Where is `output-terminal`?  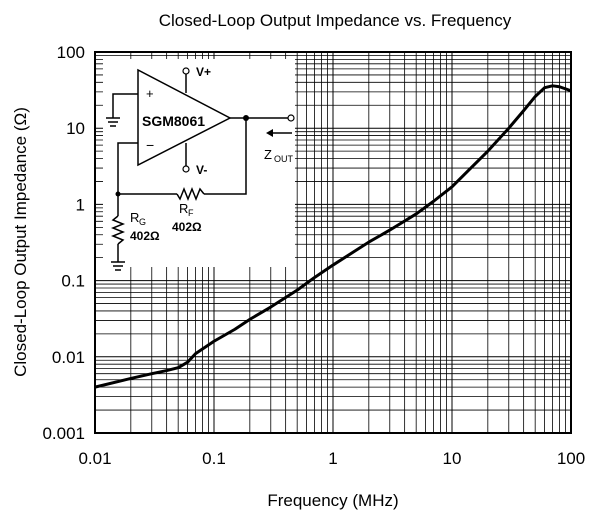 output-terminal is located at coordinates (291, 118).